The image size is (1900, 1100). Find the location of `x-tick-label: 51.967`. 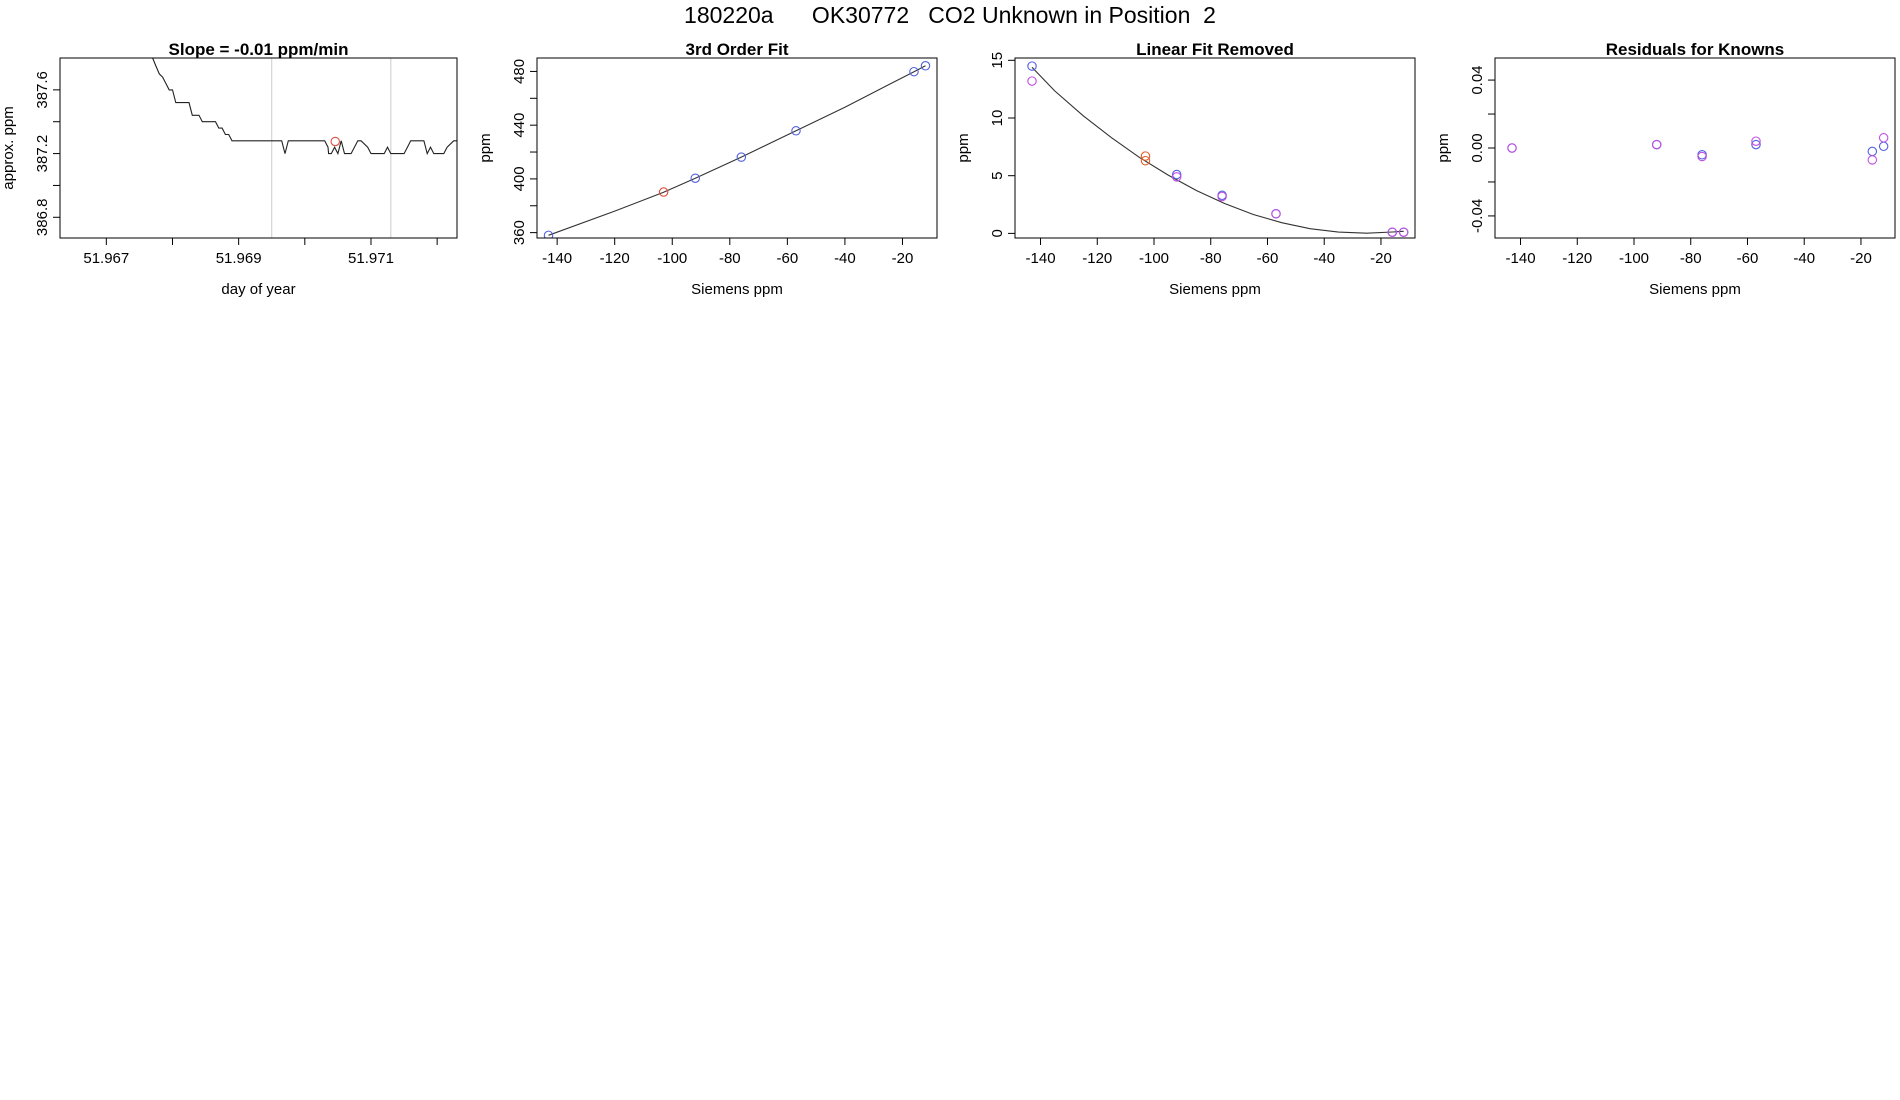

x-tick-label: 51.967 is located at coordinates (106, 258).